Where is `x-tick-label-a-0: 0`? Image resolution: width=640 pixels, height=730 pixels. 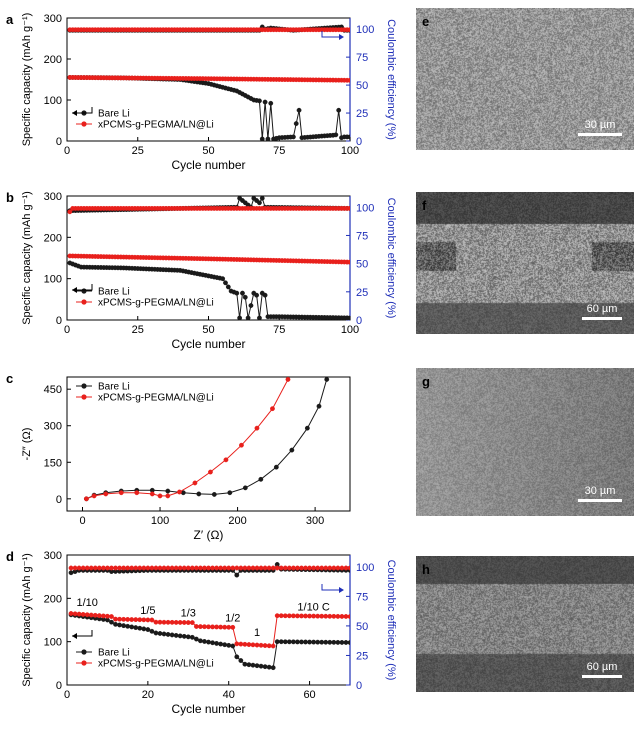
x-tick-label-a-0: 0 is located at coordinates (67, 151).